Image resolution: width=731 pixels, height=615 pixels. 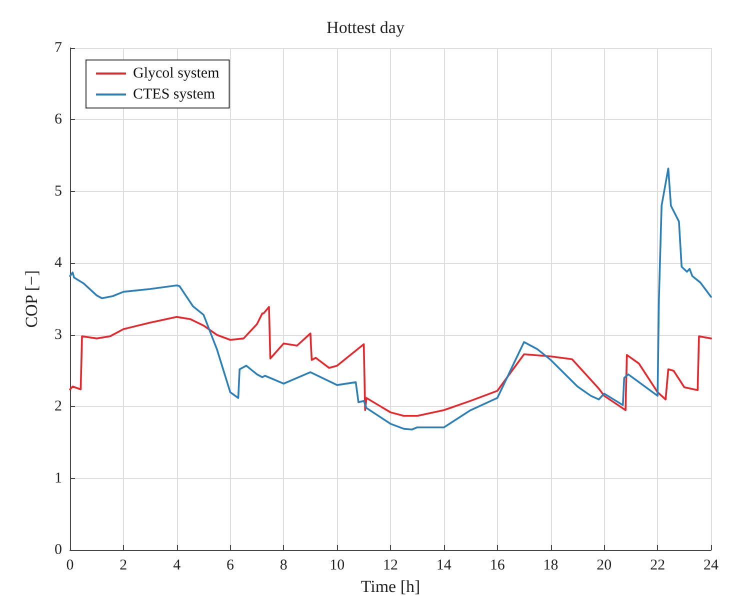 What do you see at coordinates (604, 566) in the screenshot?
I see `x-tick-label: 20` at bounding box center [604, 566].